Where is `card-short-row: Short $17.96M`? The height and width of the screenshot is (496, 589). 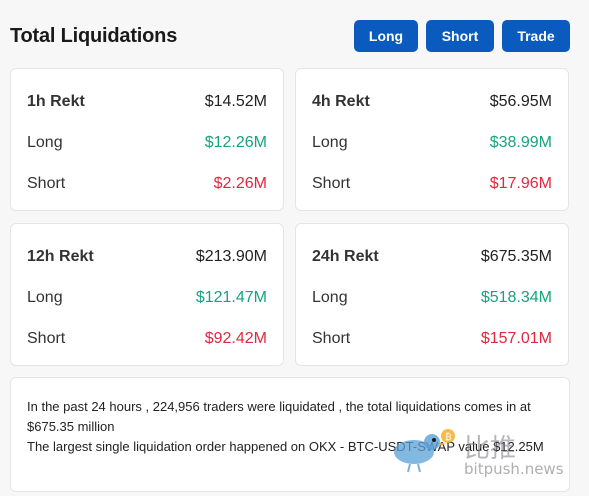 card-short-row: Short $17.96M is located at coordinates (432, 184).